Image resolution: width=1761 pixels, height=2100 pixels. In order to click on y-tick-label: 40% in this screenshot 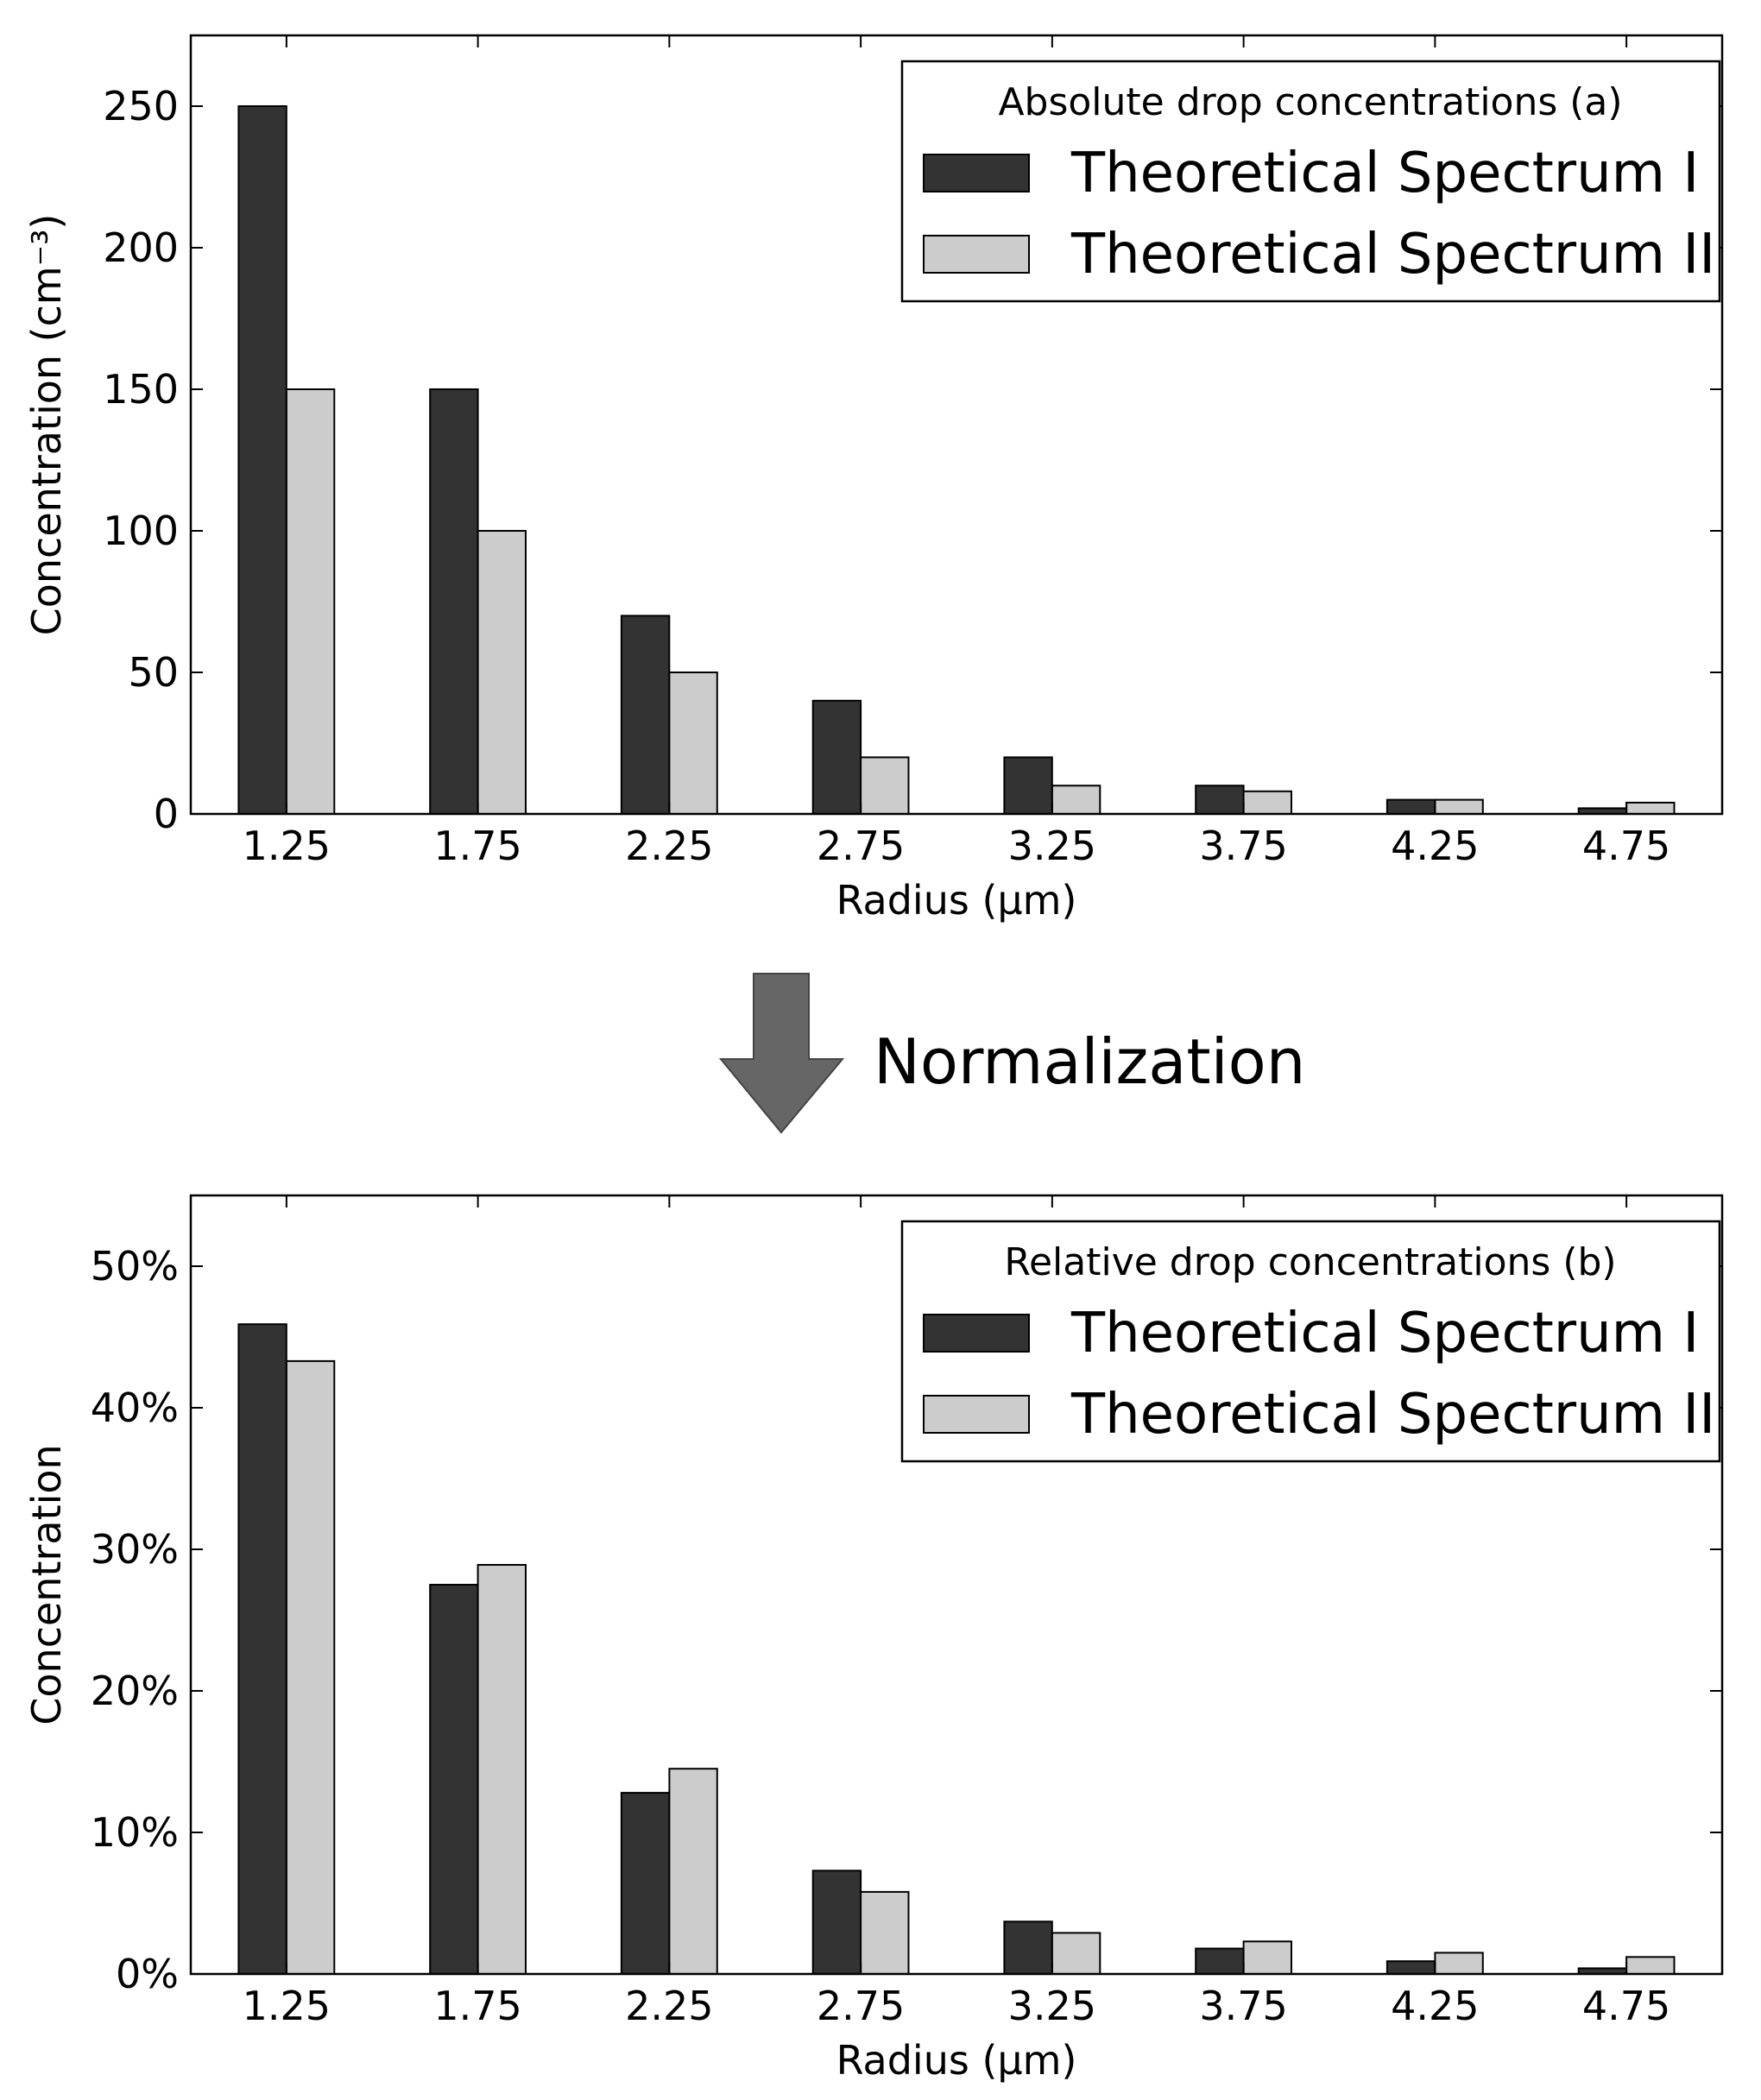, I will do `click(135, 1407)`.